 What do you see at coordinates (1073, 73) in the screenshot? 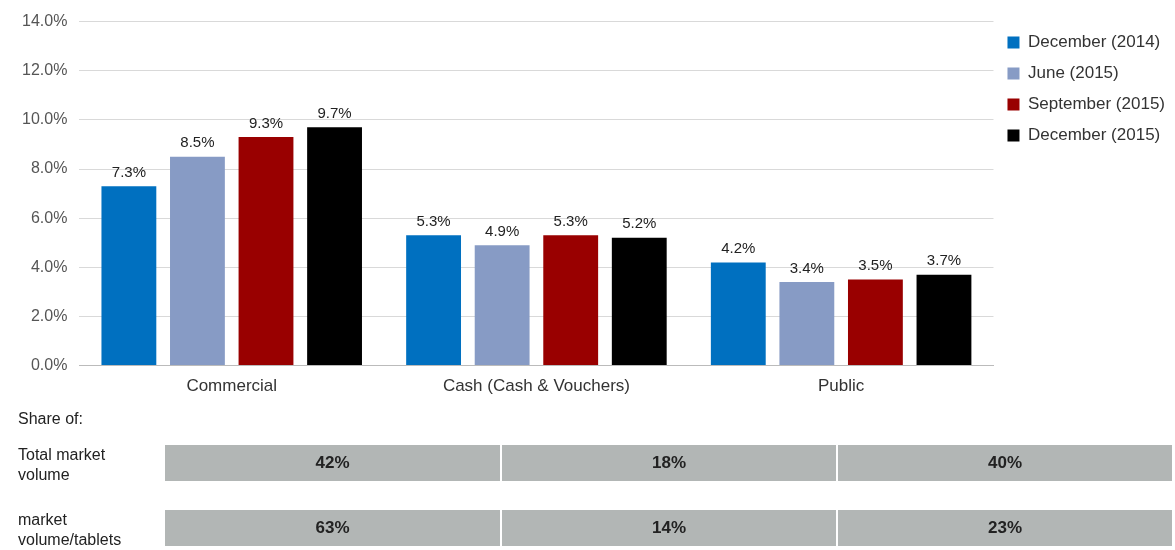
I see `legend-label: June (2015)` at bounding box center [1073, 73].